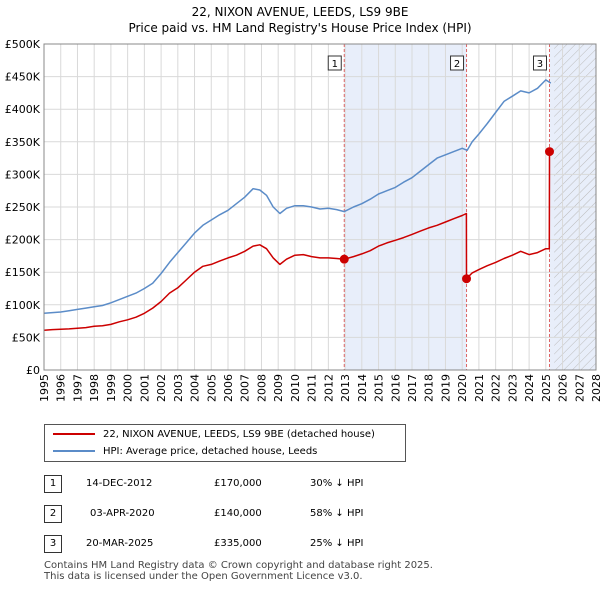 The height and width of the screenshot is (590, 600). I want to click on x-tick-label: 2010, so click(295, 388).